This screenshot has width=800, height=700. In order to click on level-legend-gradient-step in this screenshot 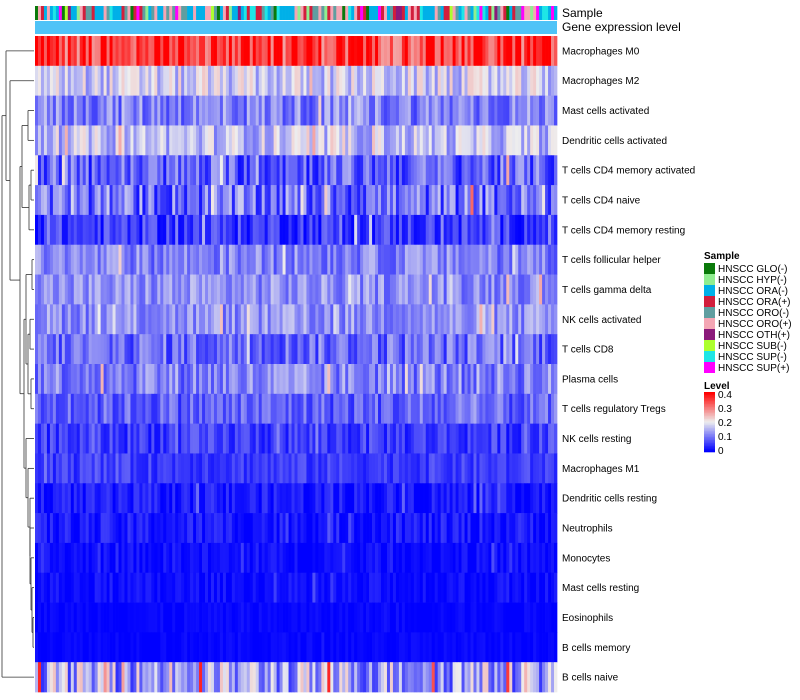, I will do `click(709, 405)`.